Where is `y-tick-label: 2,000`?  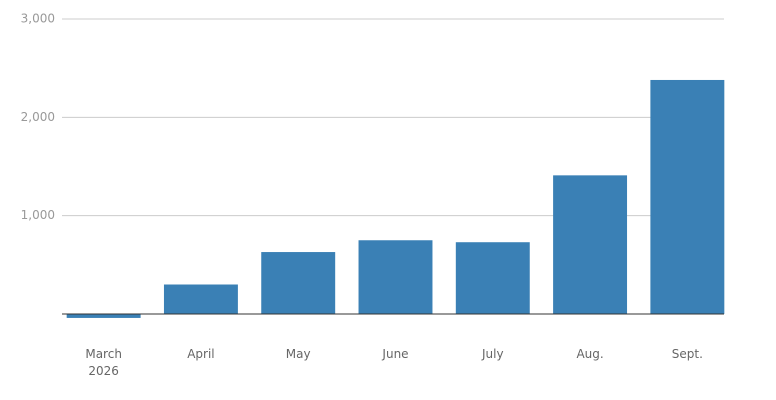
y-tick-label: 2,000 is located at coordinates (38, 117).